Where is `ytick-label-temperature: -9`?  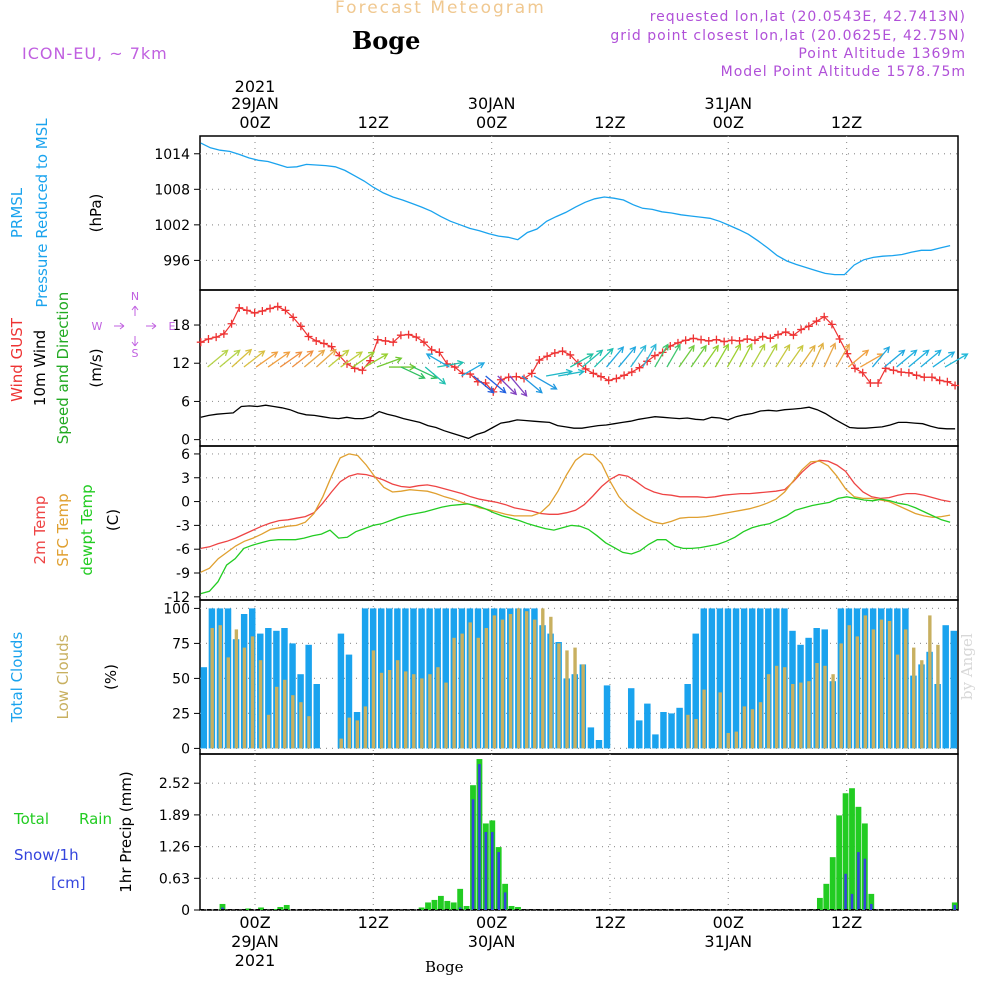
ytick-label-temperature: -9 is located at coordinates (183, 574).